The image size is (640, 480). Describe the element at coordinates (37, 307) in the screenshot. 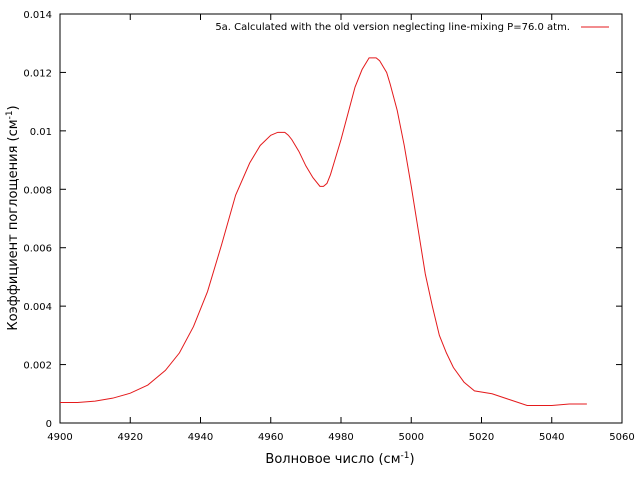

I see `y-tick-label: 0.004` at that location.